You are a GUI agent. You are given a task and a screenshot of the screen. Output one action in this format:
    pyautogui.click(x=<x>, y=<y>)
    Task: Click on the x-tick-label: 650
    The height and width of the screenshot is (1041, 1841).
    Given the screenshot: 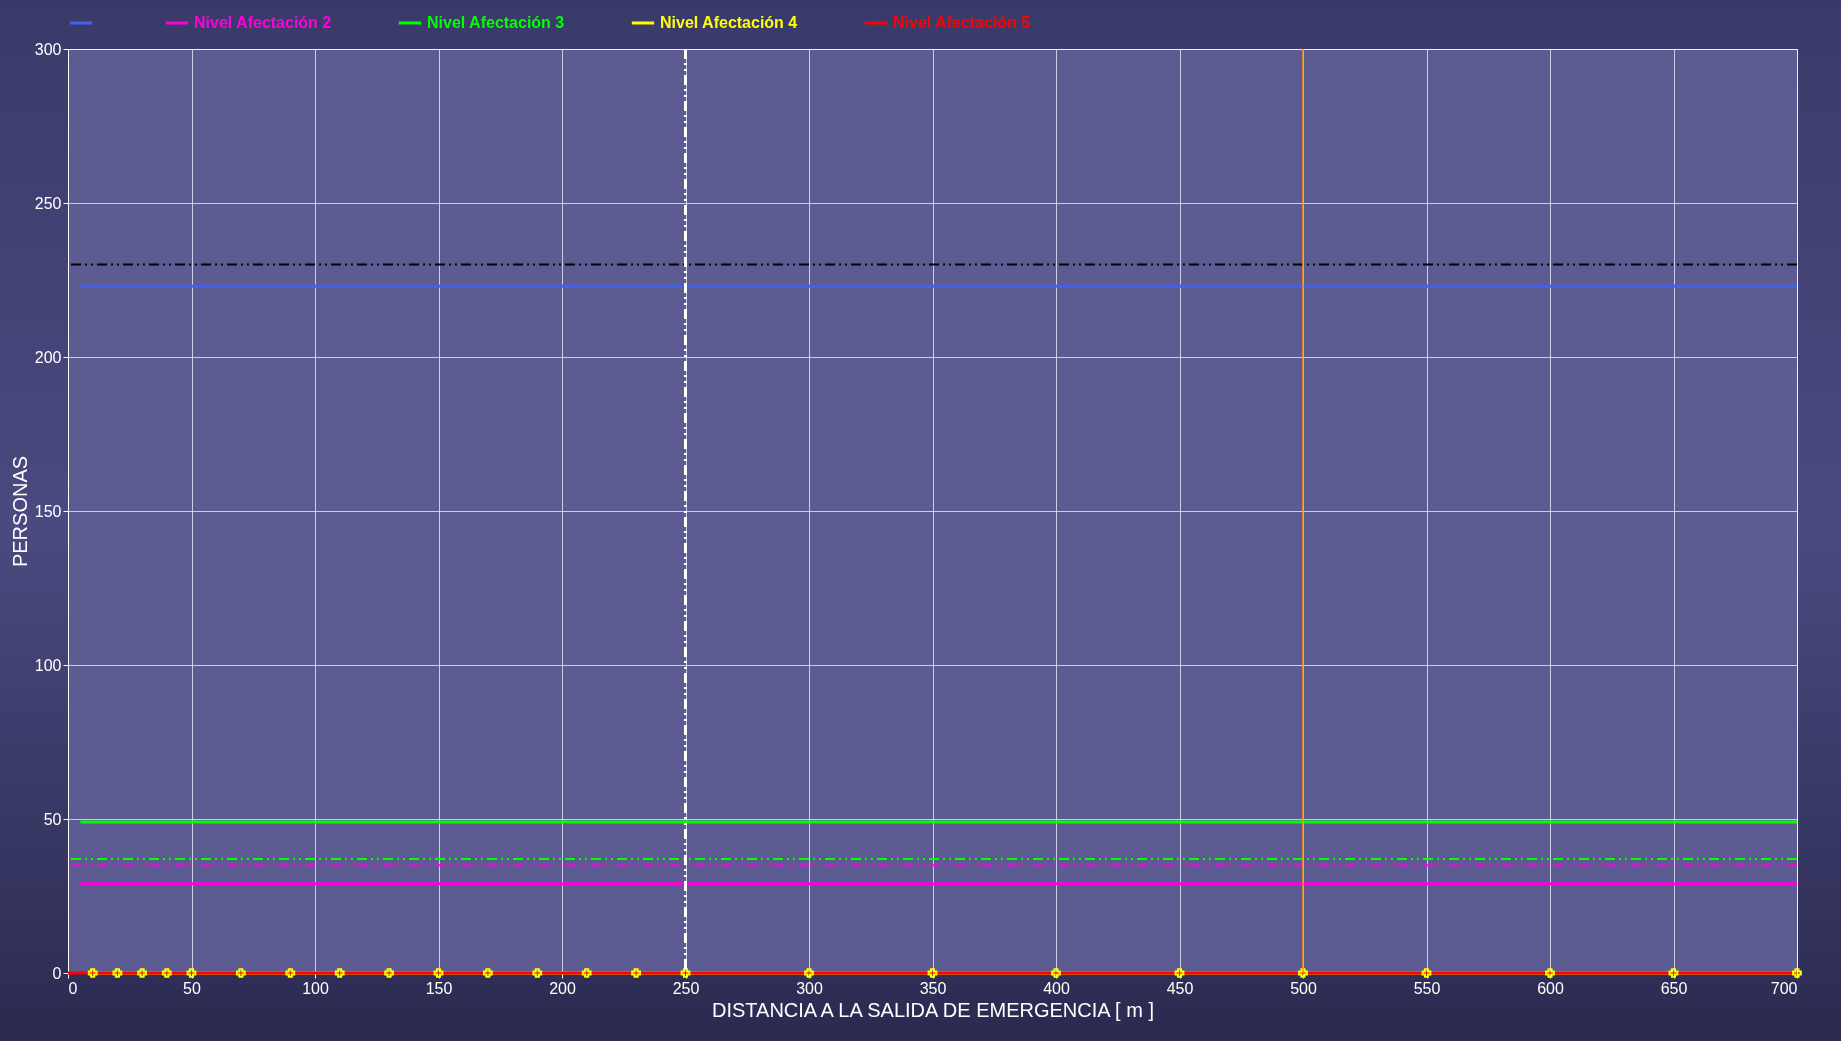 What is the action you would take?
    pyautogui.click(x=1674, y=988)
    